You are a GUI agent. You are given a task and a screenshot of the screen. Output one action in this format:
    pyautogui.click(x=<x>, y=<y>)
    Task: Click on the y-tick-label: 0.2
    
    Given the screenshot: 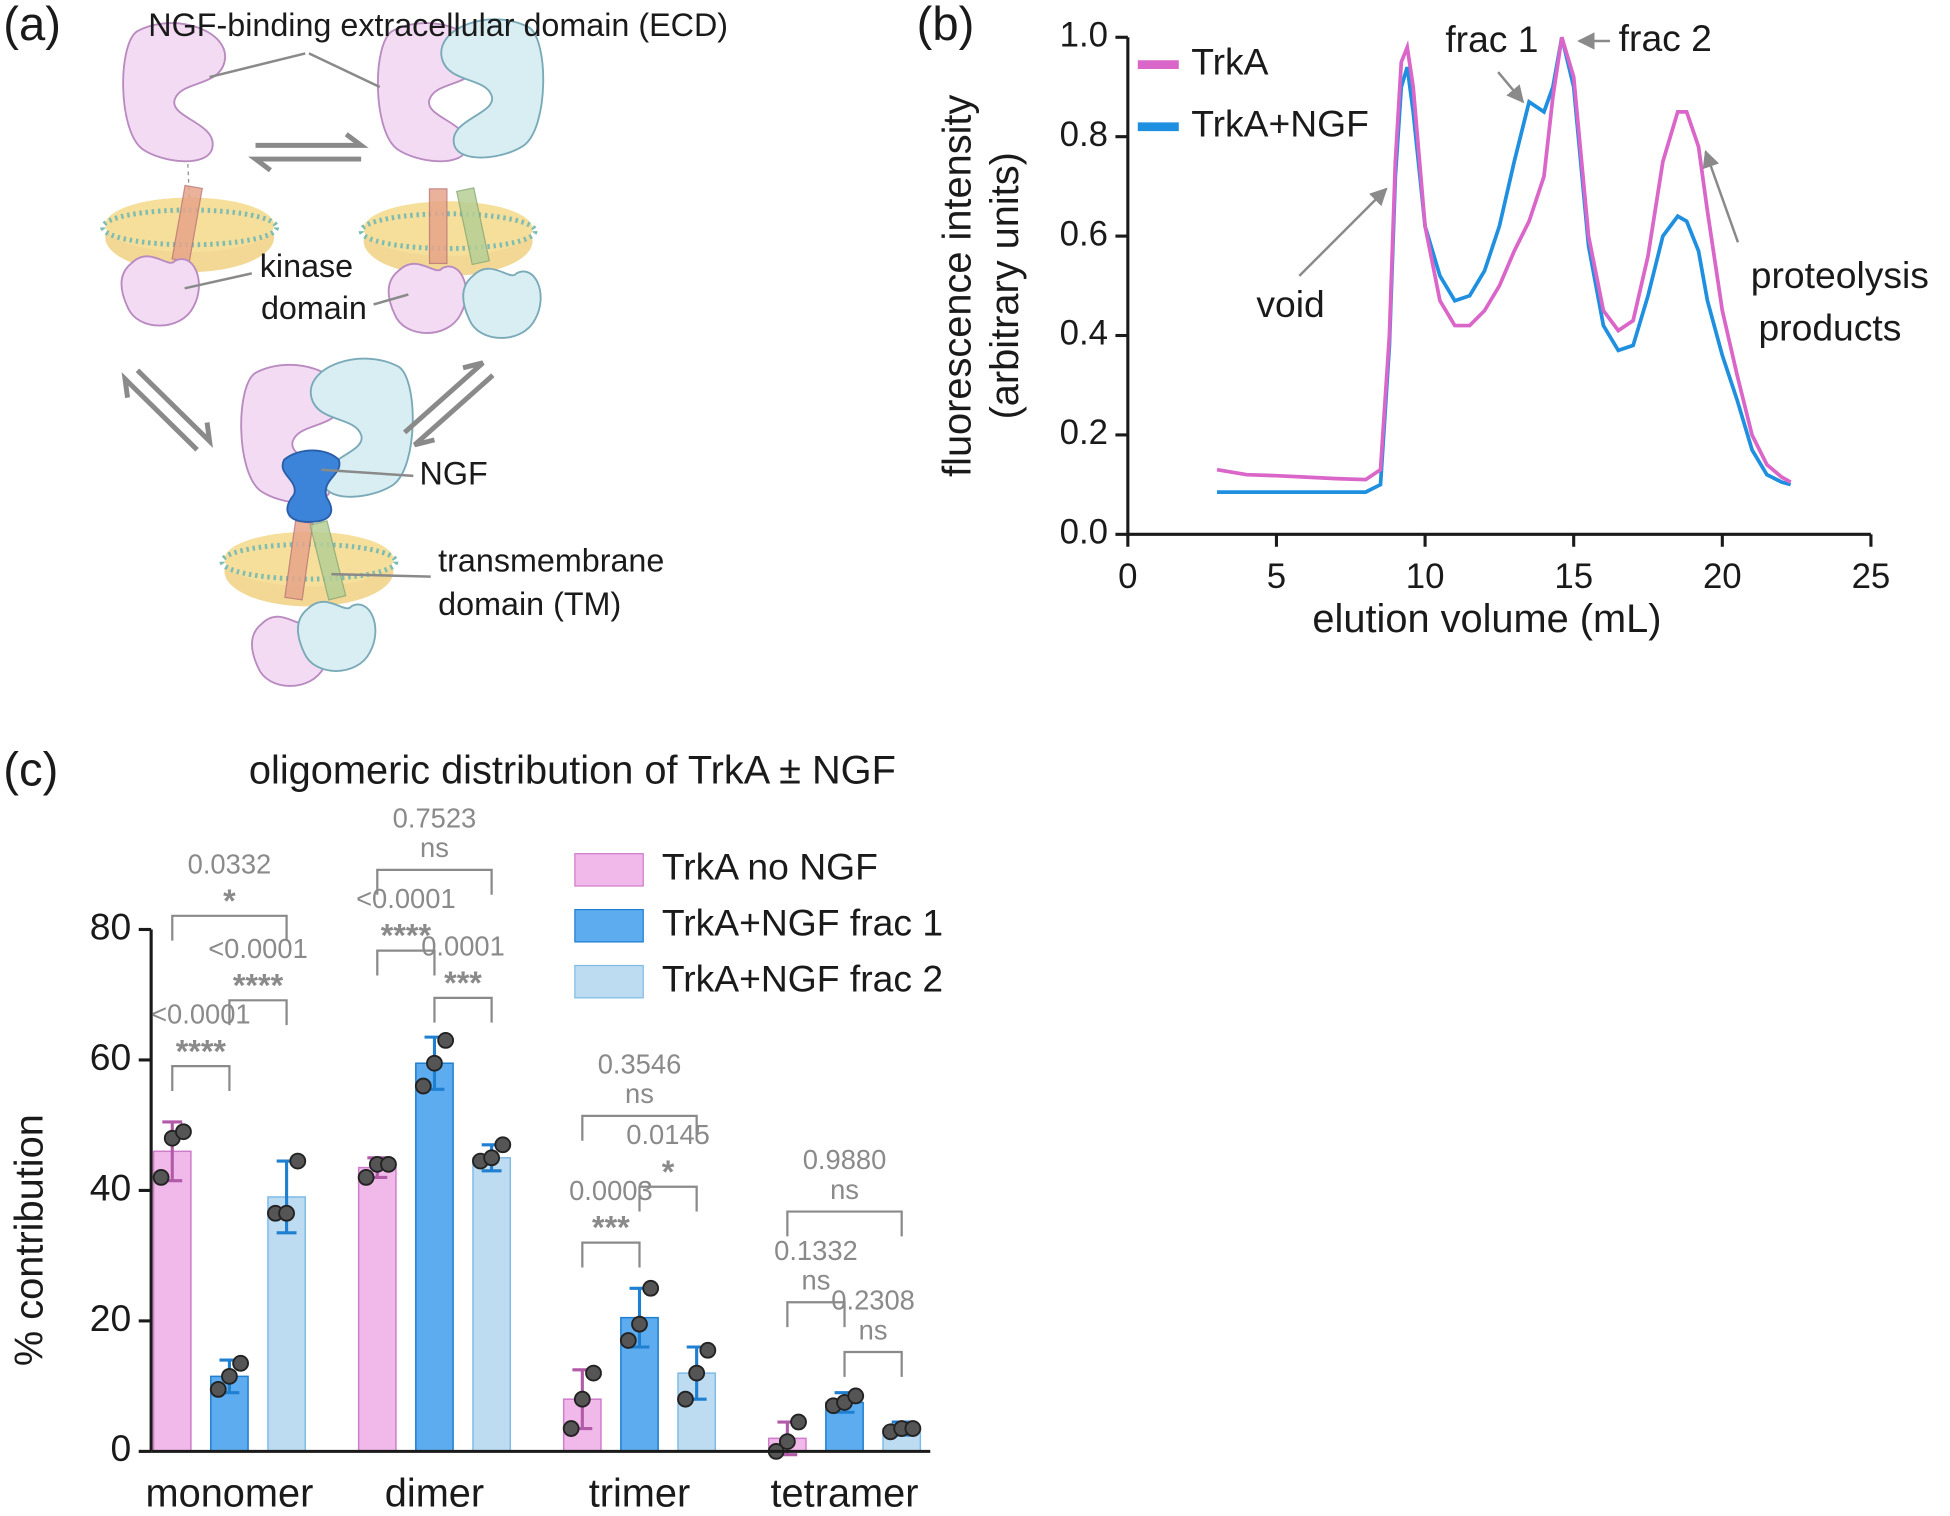 What is the action you would take?
    pyautogui.click(x=1084, y=433)
    